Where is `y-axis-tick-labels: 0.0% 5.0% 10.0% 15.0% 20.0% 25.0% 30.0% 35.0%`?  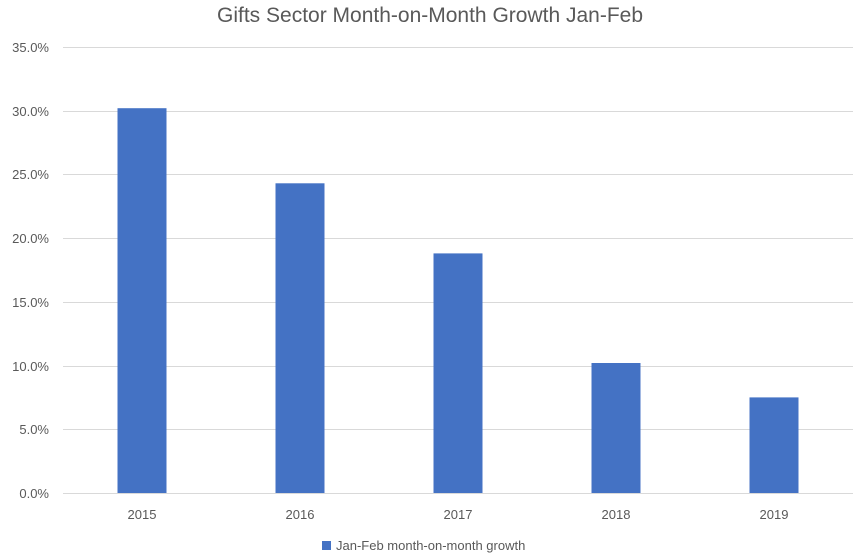 y-axis-tick-labels: 0.0% 5.0% 10.0% 15.0% 20.0% 25.0% 30.0% 35.0% is located at coordinates (30, 270).